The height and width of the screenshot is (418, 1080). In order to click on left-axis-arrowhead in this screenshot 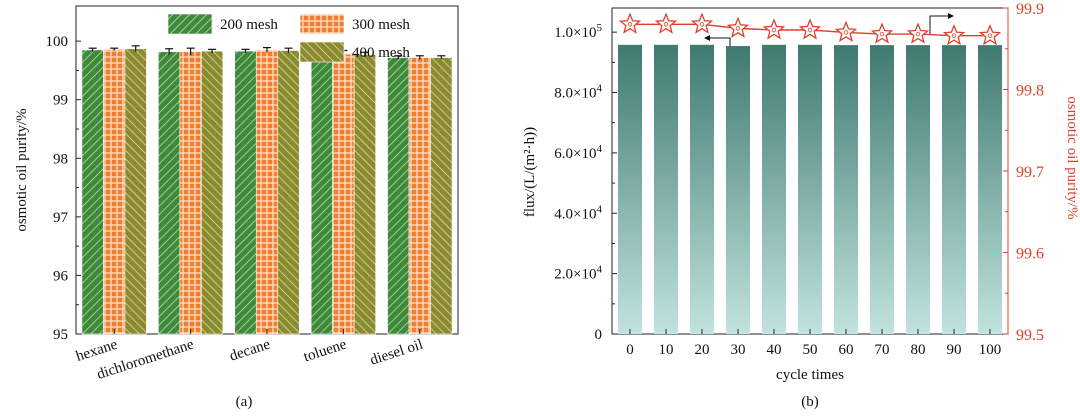, I will do `click(707, 38)`.